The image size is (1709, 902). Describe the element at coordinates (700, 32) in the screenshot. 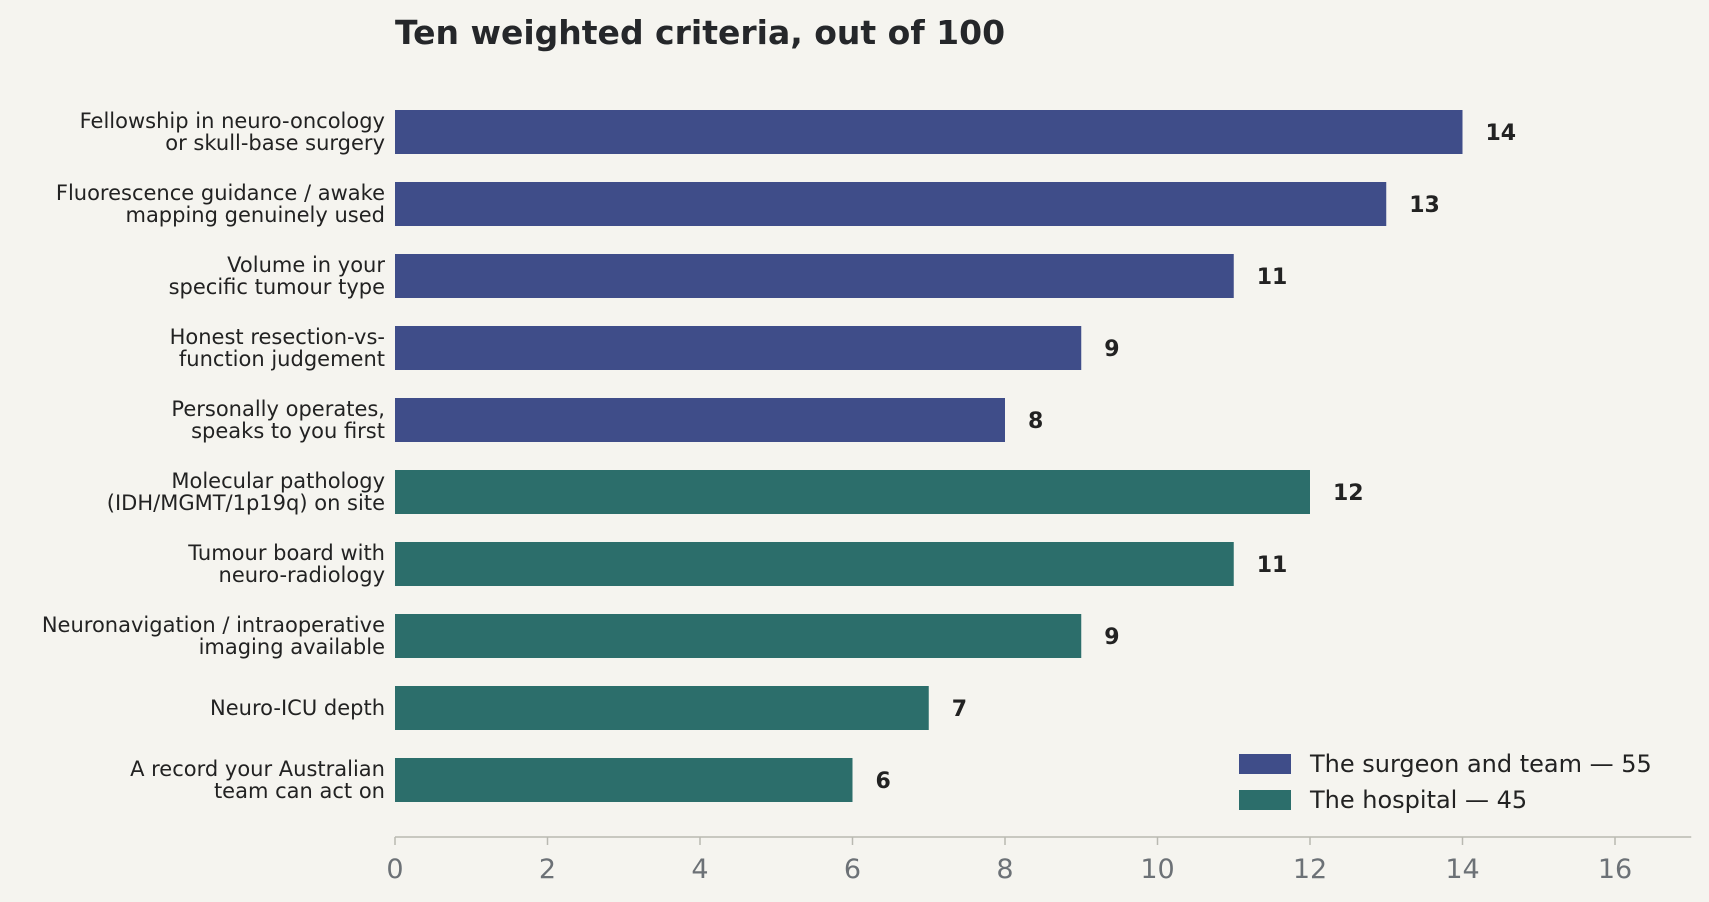

I see `chart-title: Ten weighted criteria, out of 100` at that location.